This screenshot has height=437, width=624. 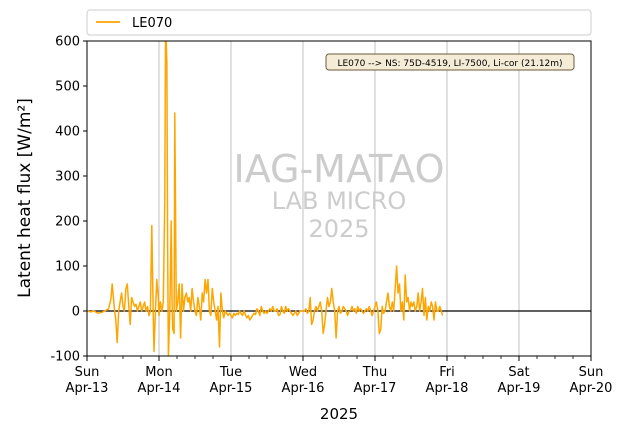 What do you see at coordinates (65, 357) in the screenshot?
I see `y-tick-label: -100` at bounding box center [65, 357].